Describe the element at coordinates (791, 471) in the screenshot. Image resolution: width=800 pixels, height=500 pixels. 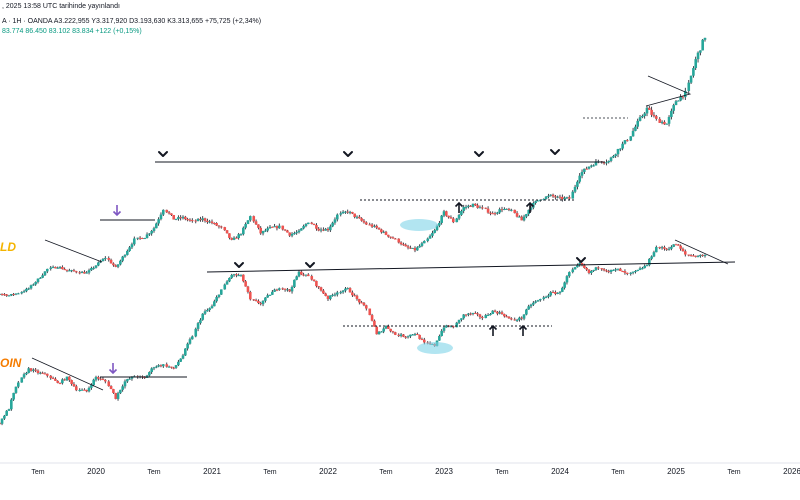
I see `x-tick-label: 2026` at that location.